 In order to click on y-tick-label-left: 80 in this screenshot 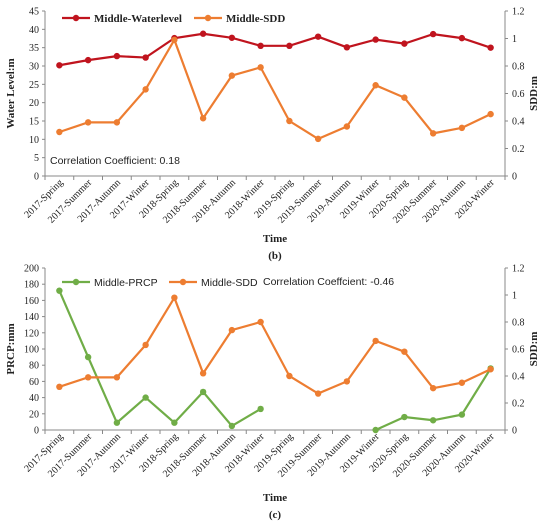, I will do `click(34, 366)`.